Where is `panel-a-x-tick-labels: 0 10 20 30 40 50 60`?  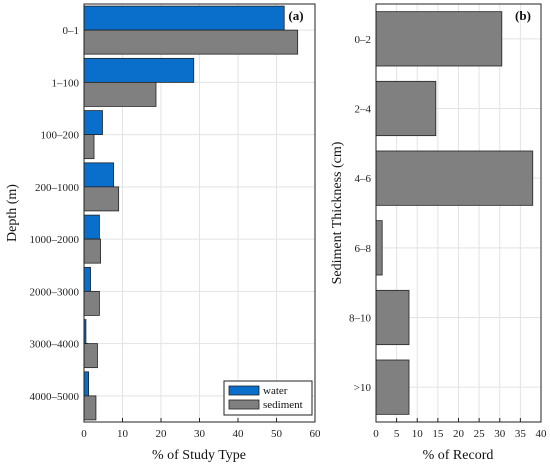
panel-a-x-tick-labels: 0 10 20 30 40 50 60 is located at coordinates (201, 434).